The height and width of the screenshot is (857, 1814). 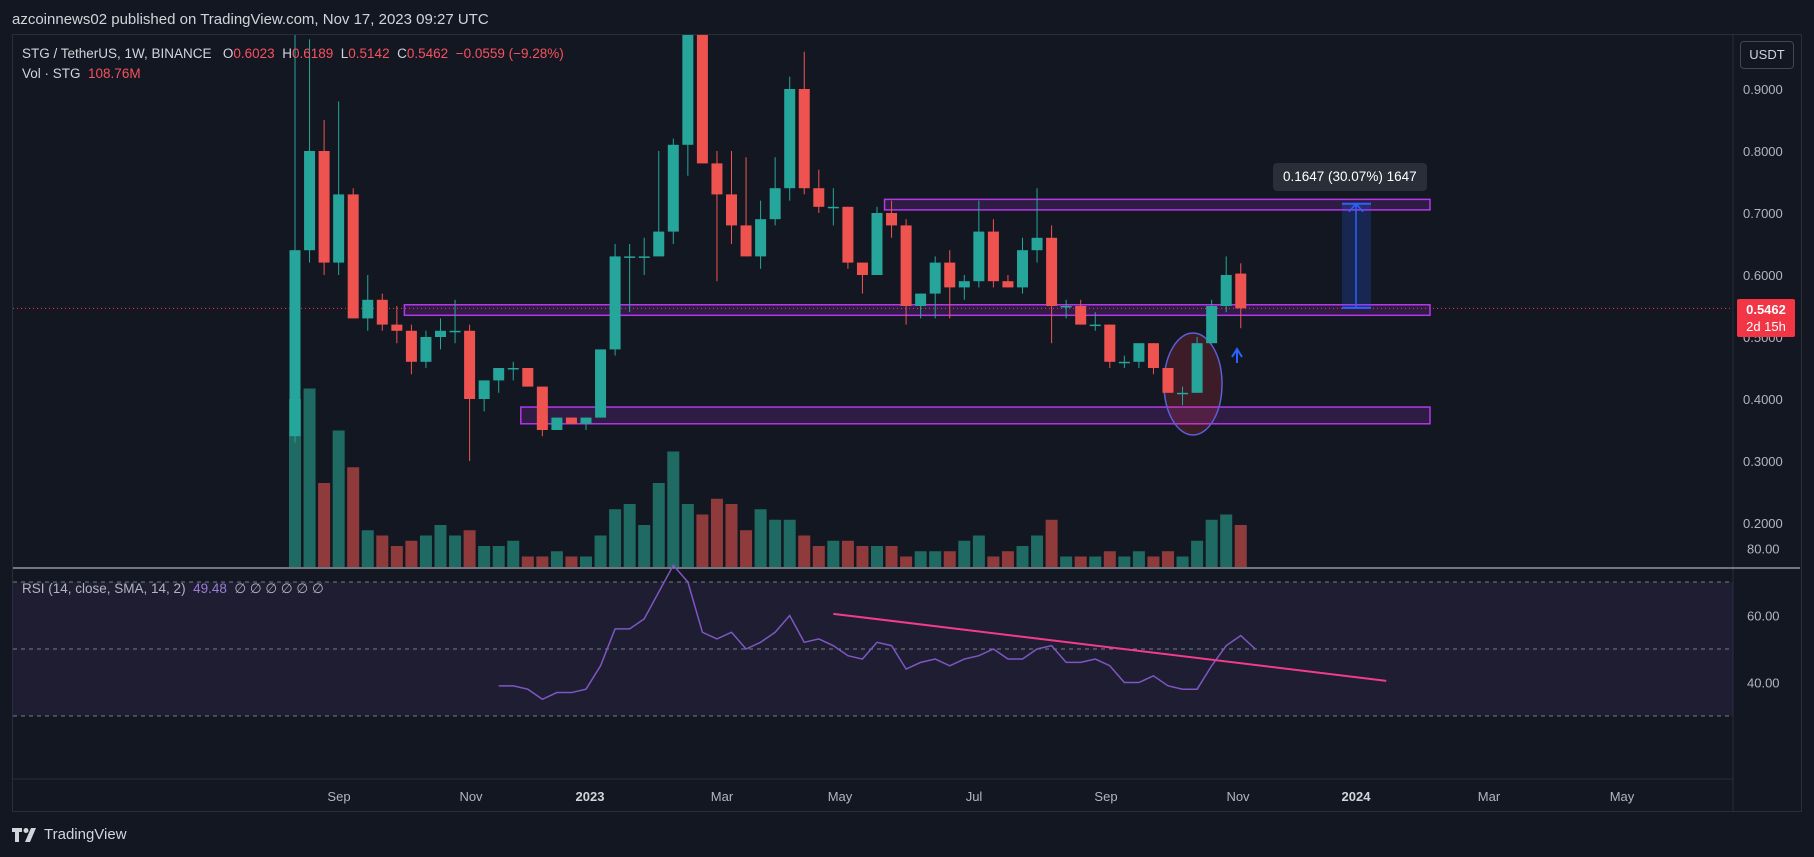 What do you see at coordinates (1622, 796) in the screenshot?
I see `time-tick-label: May` at bounding box center [1622, 796].